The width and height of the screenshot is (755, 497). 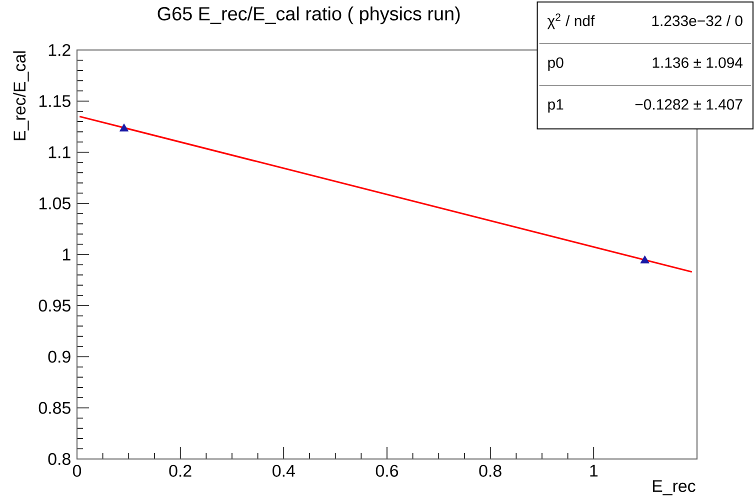 What do you see at coordinates (54, 101) in the screenshot?
I see `y-tick-label: 1.15` at bounding box center [54, 101].